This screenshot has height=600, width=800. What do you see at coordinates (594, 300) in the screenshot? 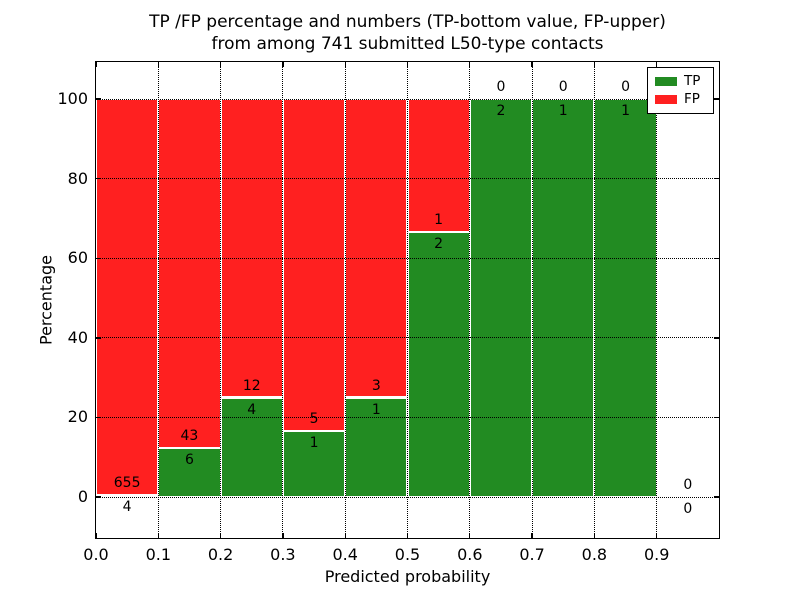
I see `v-gridline-0.8` at bounding box center [594, 300].